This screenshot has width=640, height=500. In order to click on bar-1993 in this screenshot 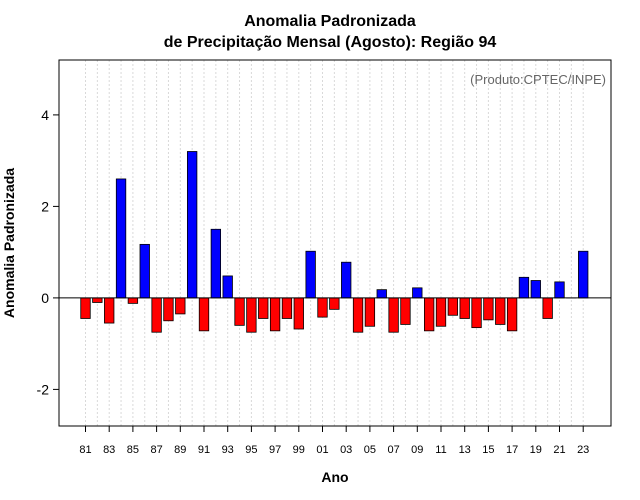, I will do `click(227, 287)`.